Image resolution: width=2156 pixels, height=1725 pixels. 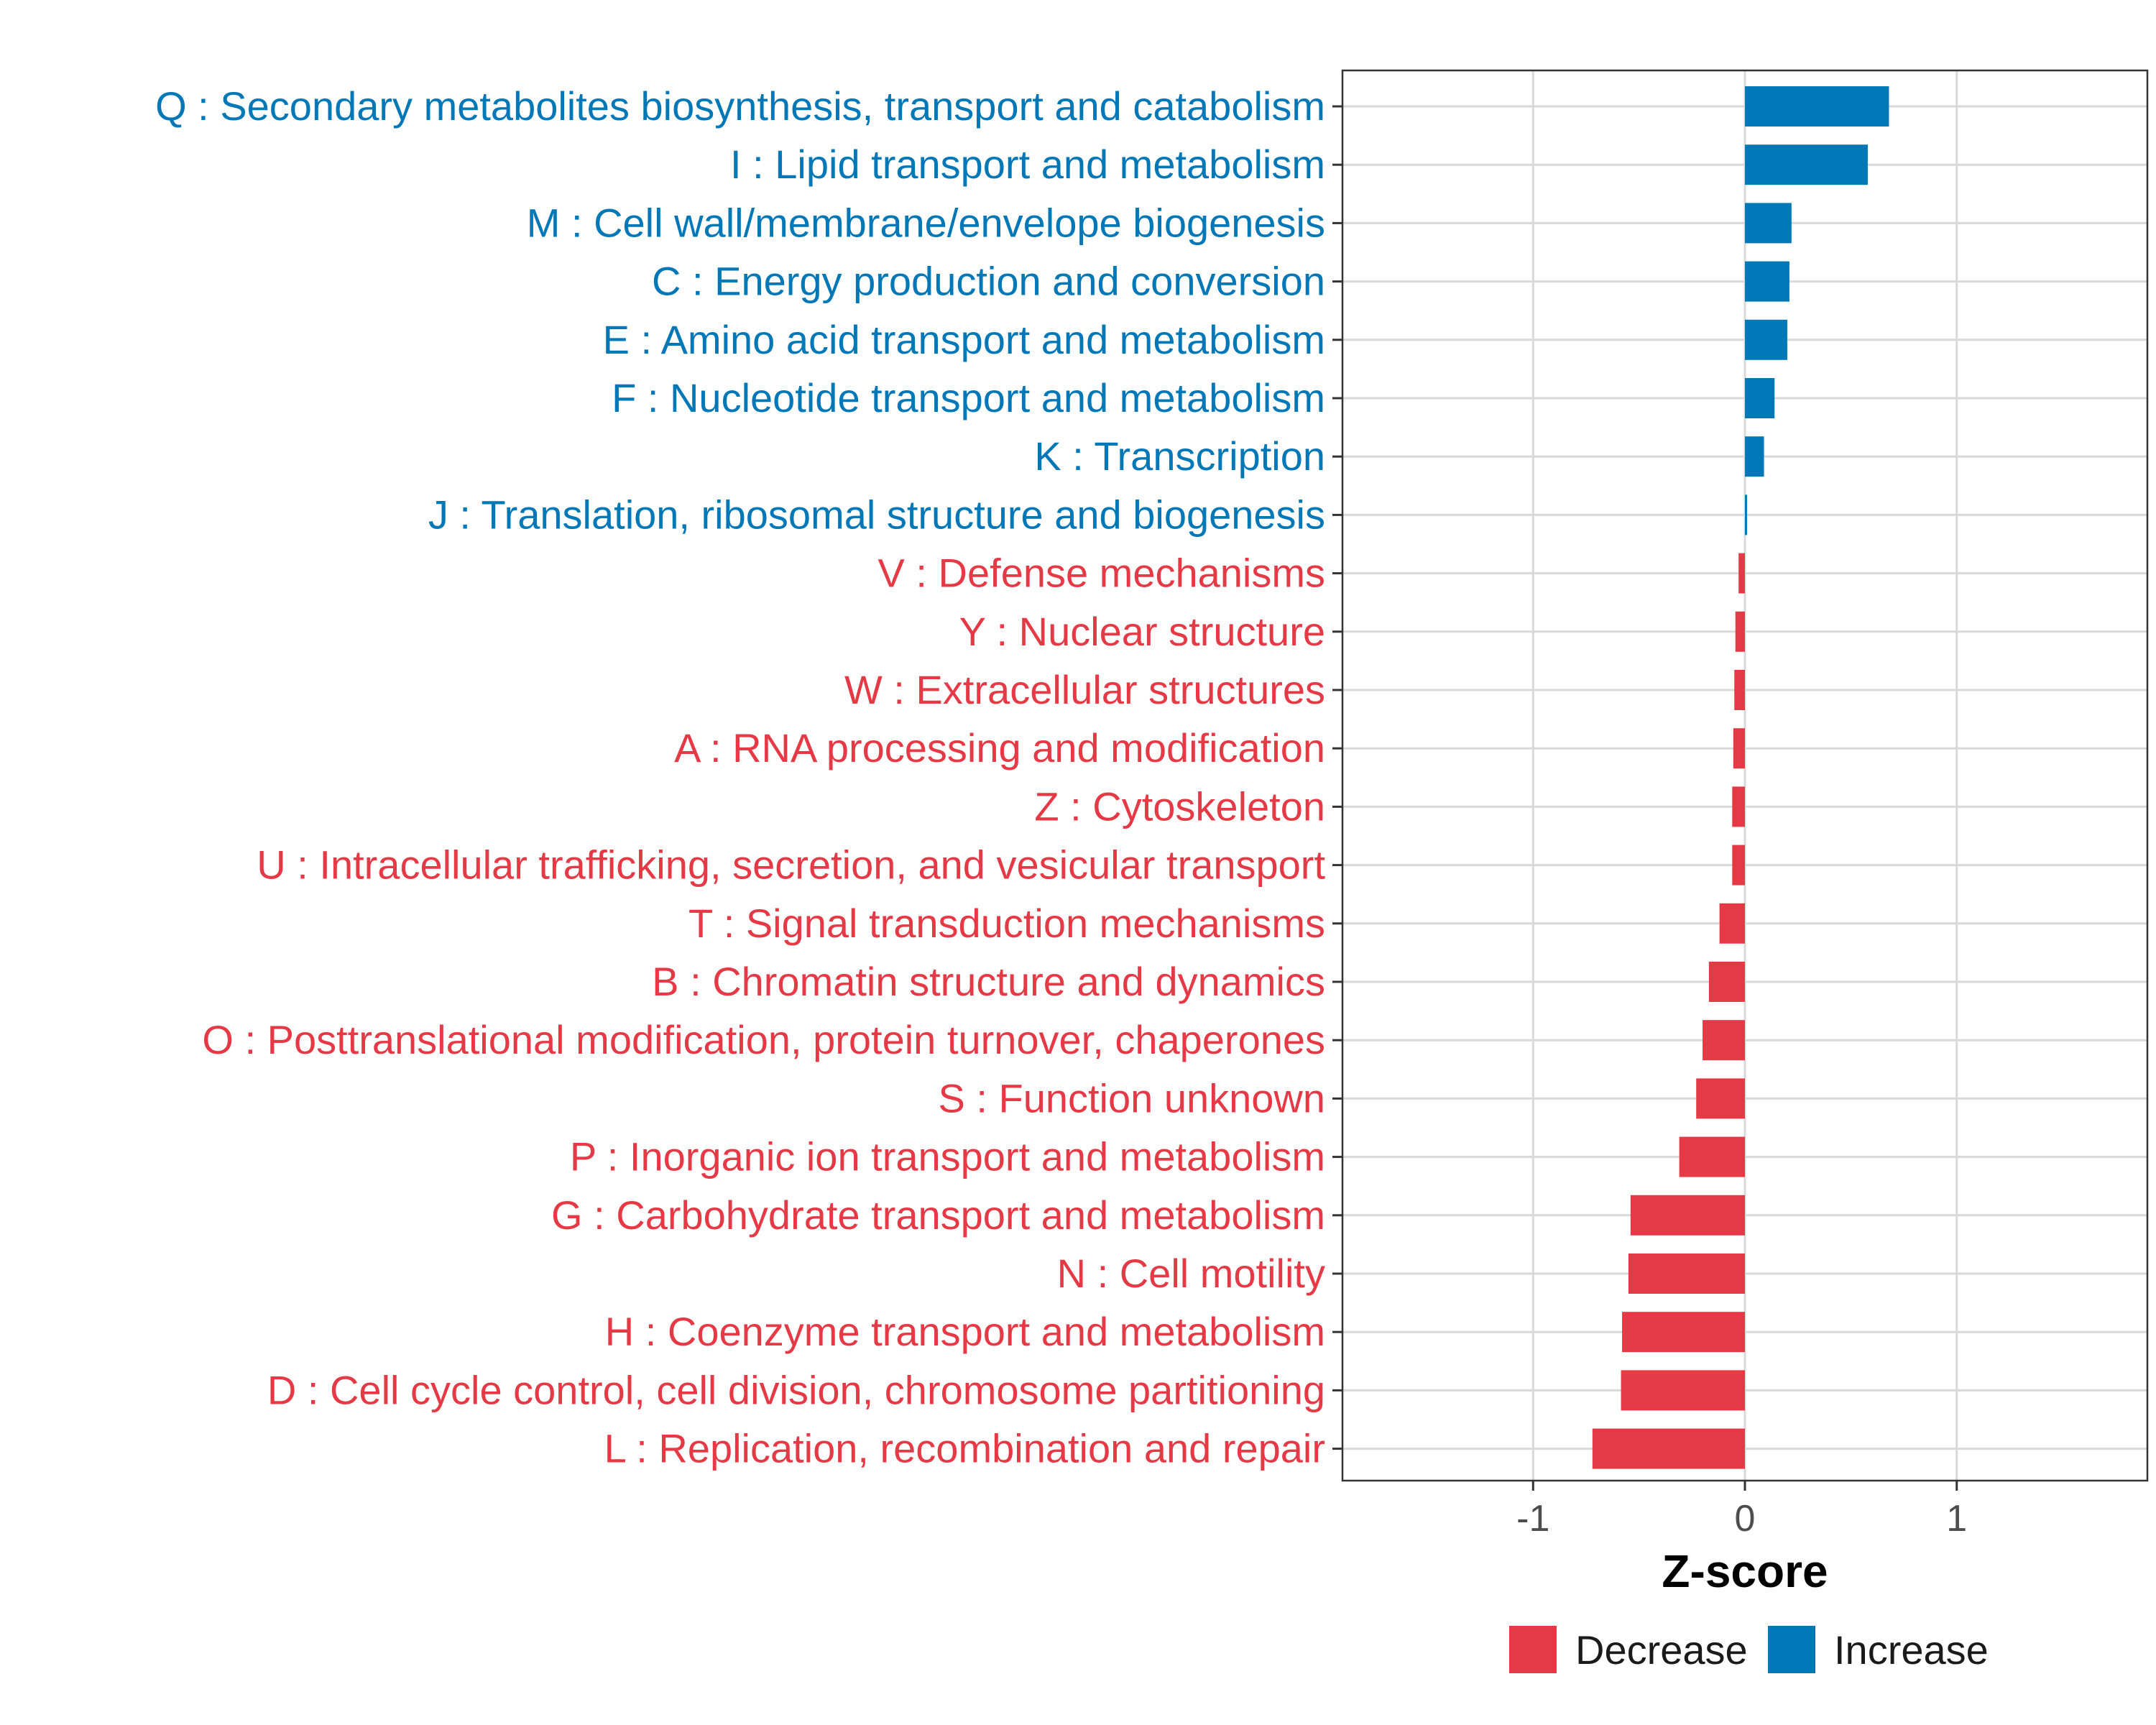 I want to click on legend-label: Decrease, so click(x=1661, y=1650).